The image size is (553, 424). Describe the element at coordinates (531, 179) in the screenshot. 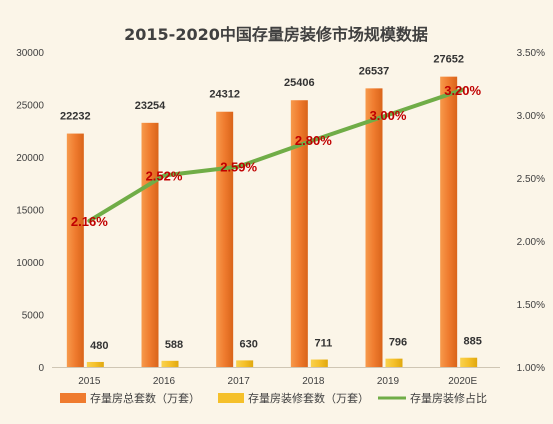

I see `y-right-tick-label: 2.50%` at that location.